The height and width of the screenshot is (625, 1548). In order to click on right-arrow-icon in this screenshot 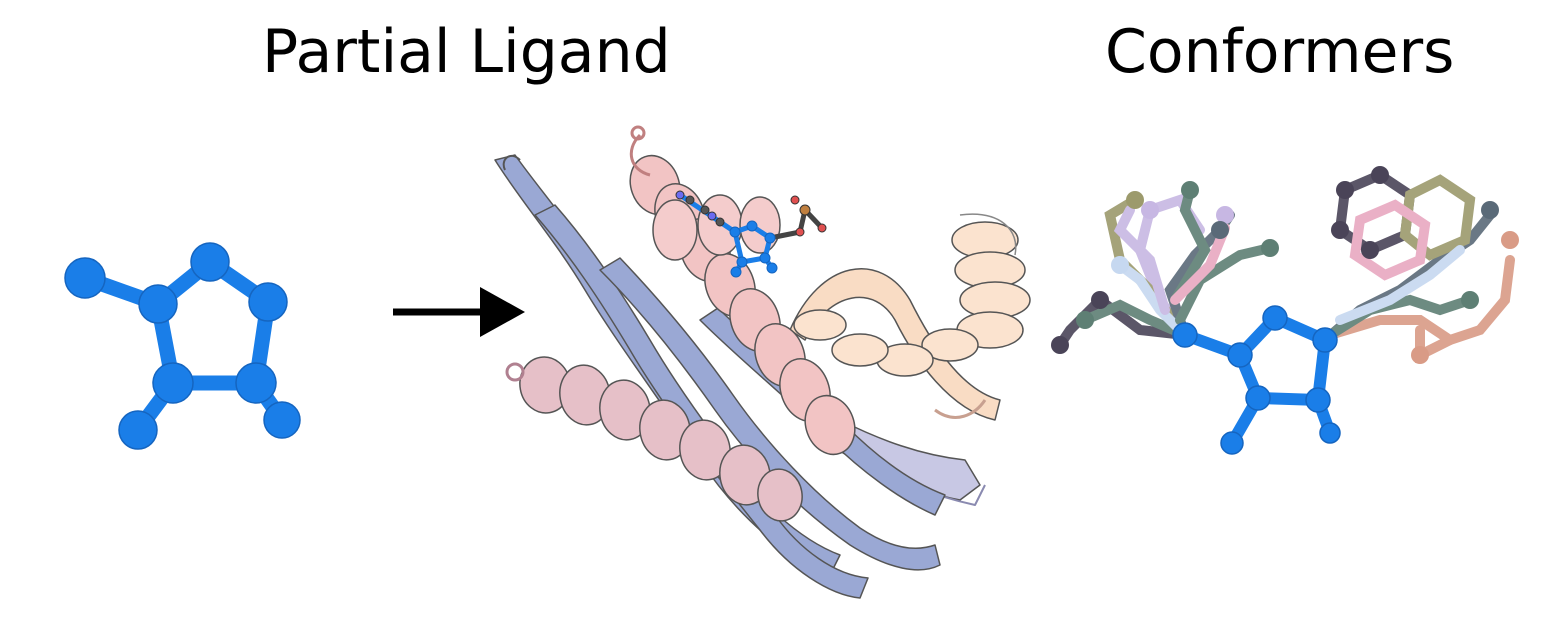, I will do `click(459, 312)`.